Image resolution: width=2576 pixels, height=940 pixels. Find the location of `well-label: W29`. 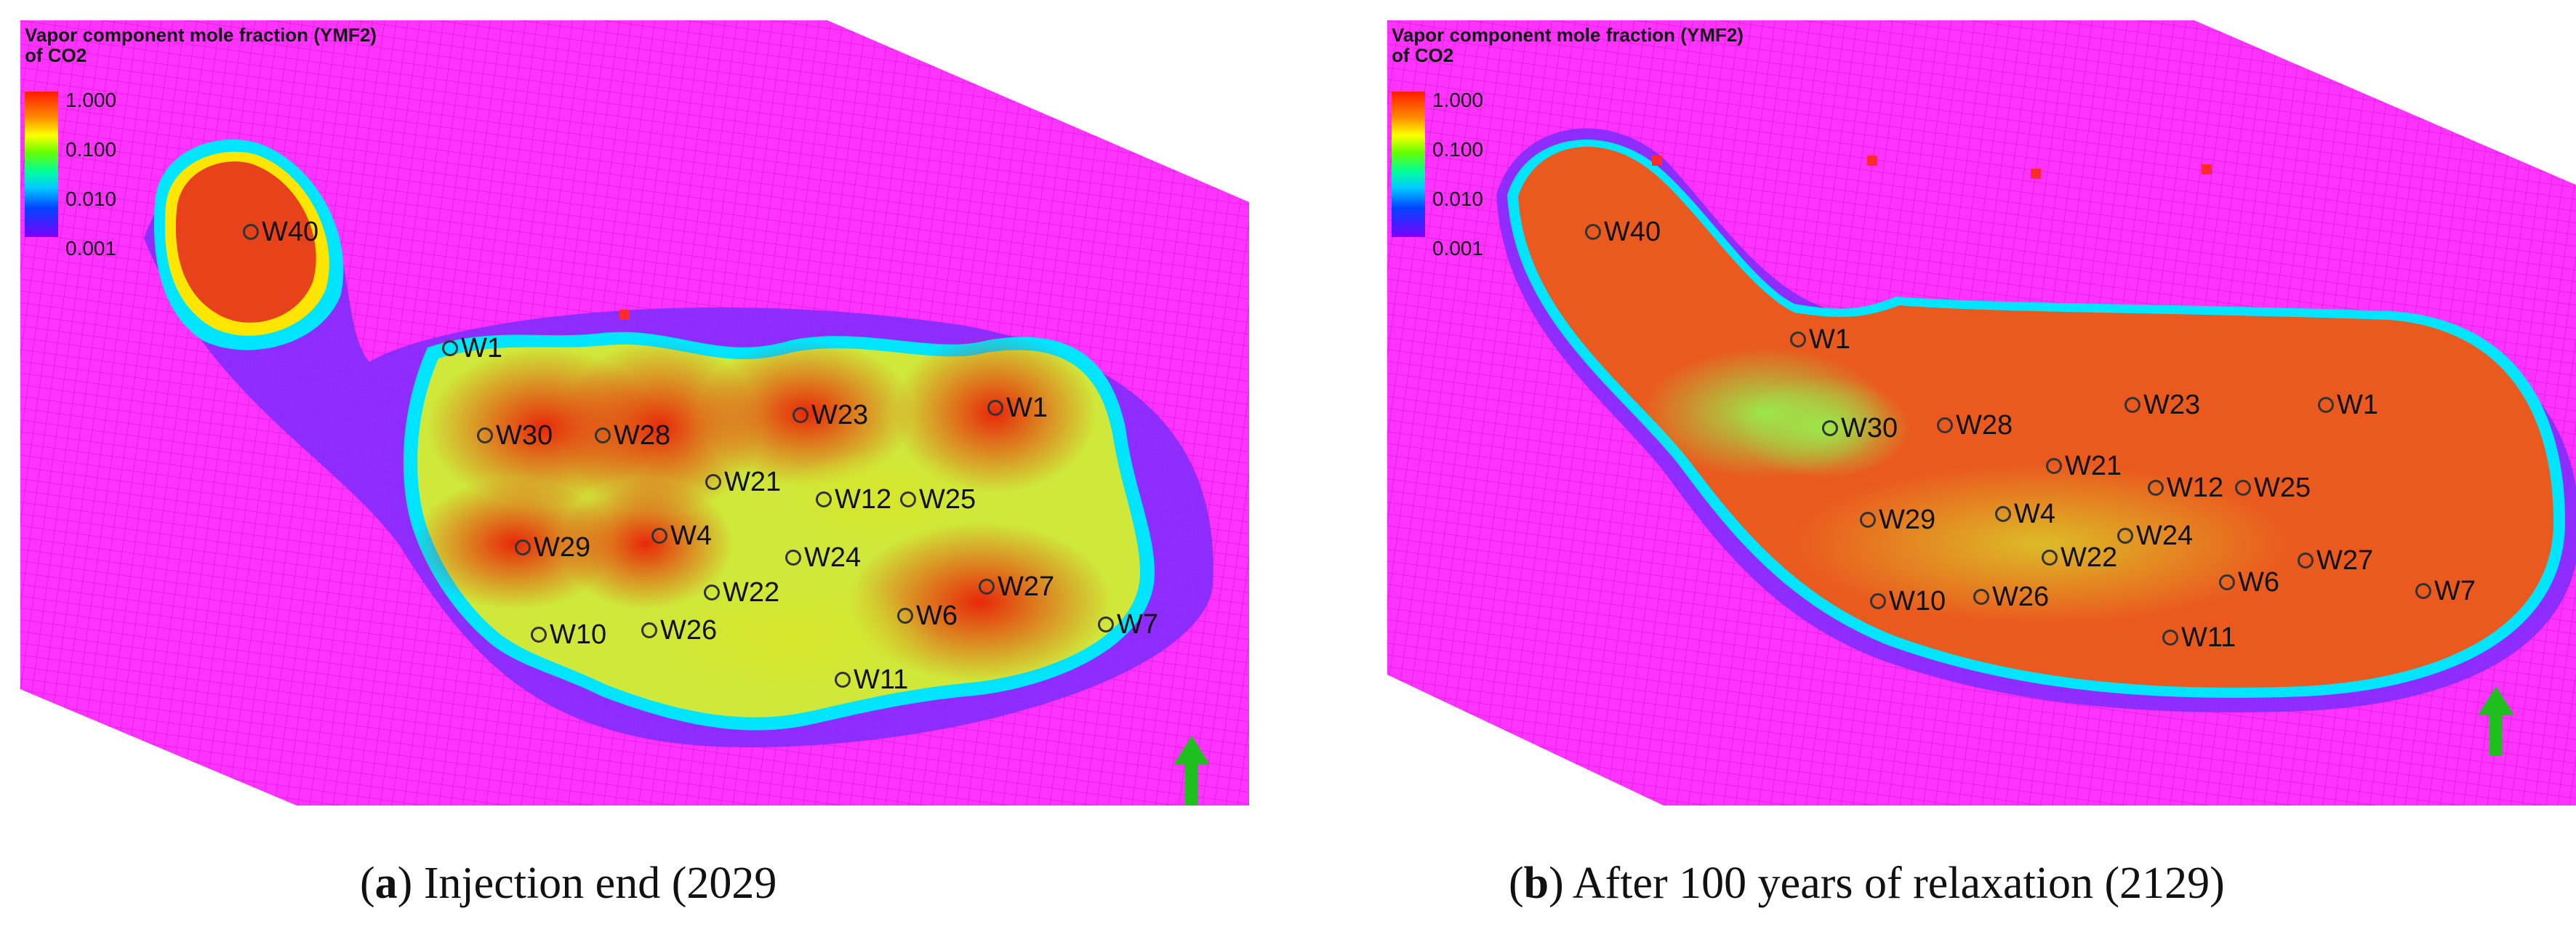

well-label: W29 is located at coordinates (1907, 520).